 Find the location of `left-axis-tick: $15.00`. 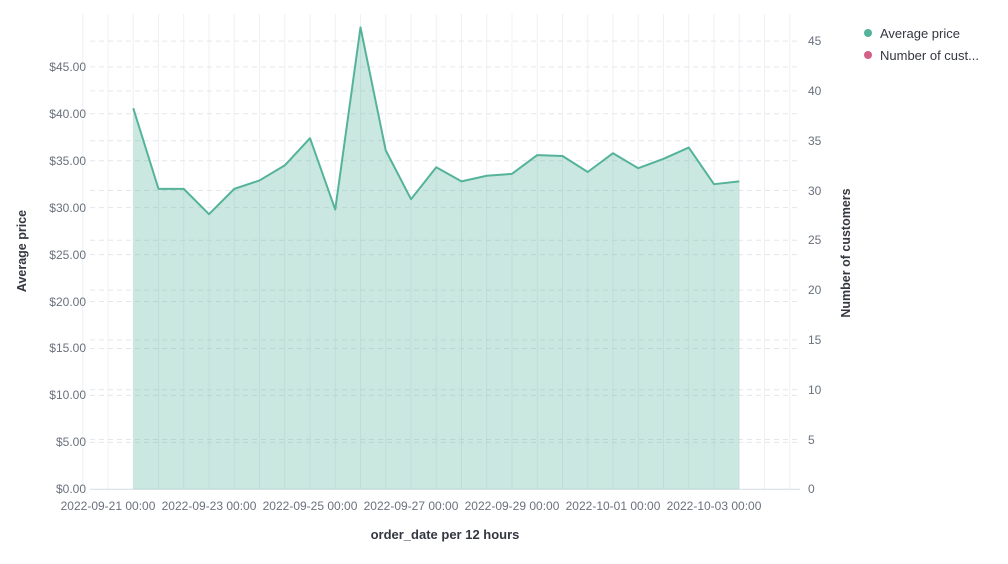

left-axis-tick: $15.00 is located at coordinates (67, 348).